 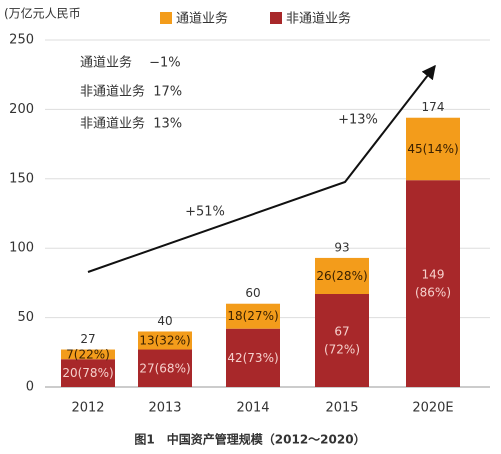 I want to click on annotation: 非通道业务 17%, so click(x=131, y=92).